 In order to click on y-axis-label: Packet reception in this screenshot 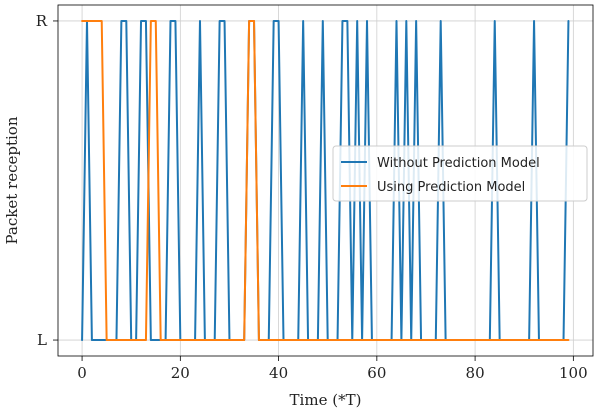, I will do `click(12, 180)`.